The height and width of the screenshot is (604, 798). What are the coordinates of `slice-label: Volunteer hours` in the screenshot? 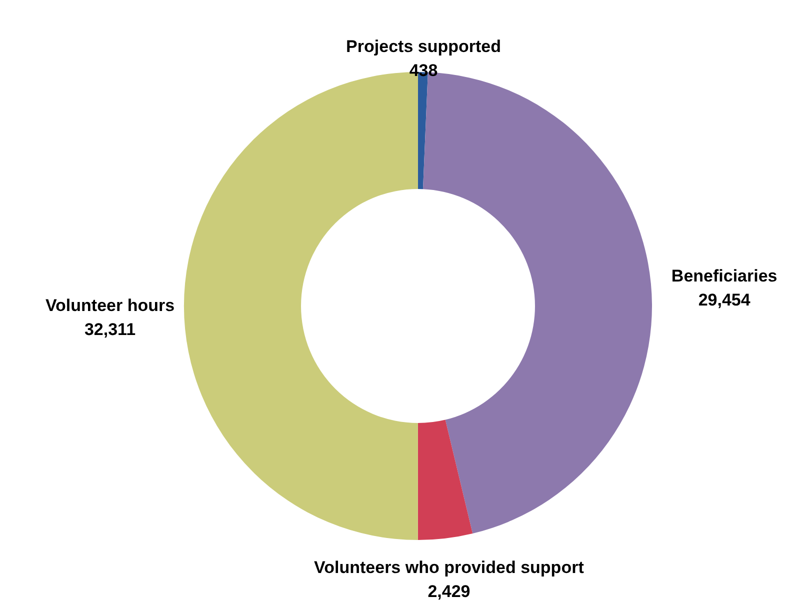 It's located at (110, 305).